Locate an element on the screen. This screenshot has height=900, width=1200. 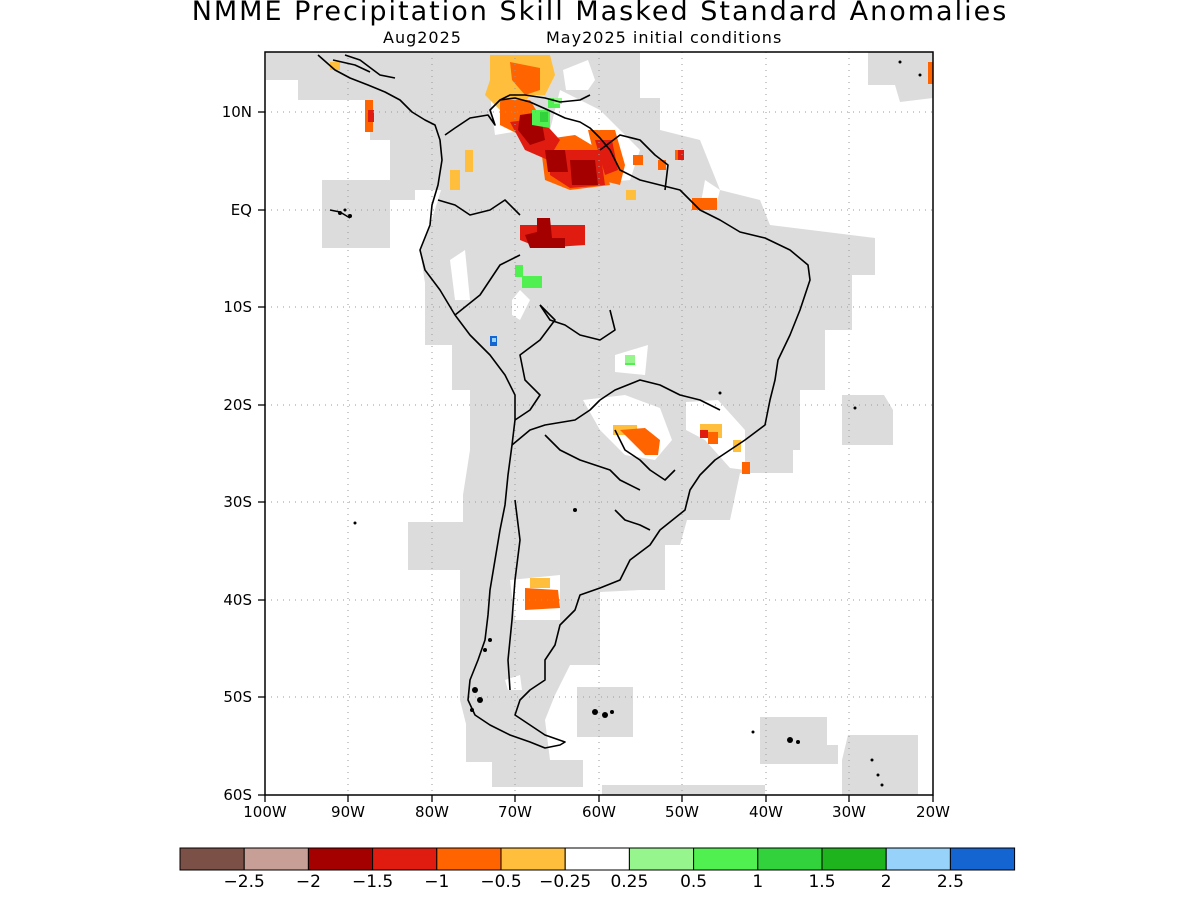
lat-label-10n: 10N is located at coordinates (236, 112).